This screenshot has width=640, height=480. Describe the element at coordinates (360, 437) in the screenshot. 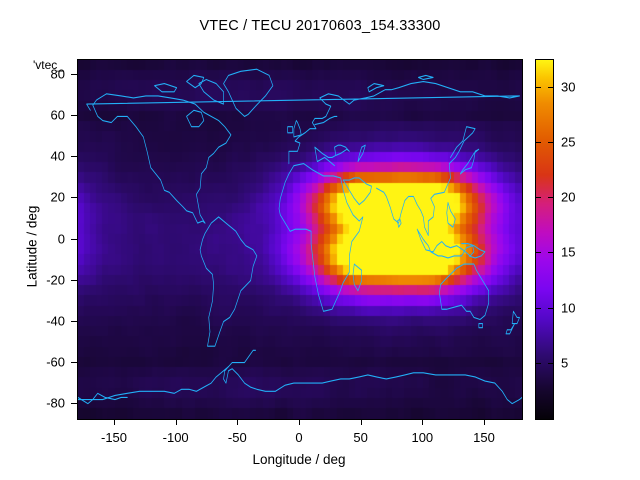

I see `x-tick-label: 50` at that location.